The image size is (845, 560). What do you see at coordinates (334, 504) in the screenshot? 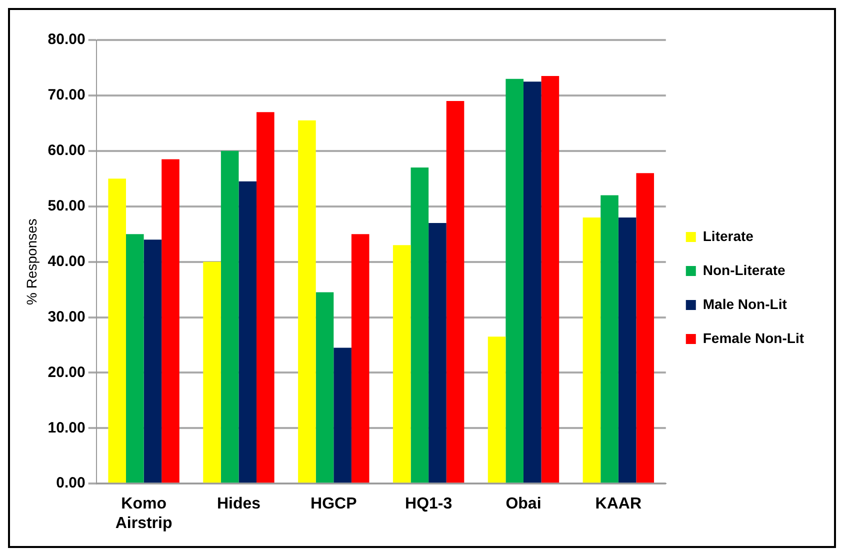
I see `x-tick-label: HGCP` at bounding box center [334, 504].